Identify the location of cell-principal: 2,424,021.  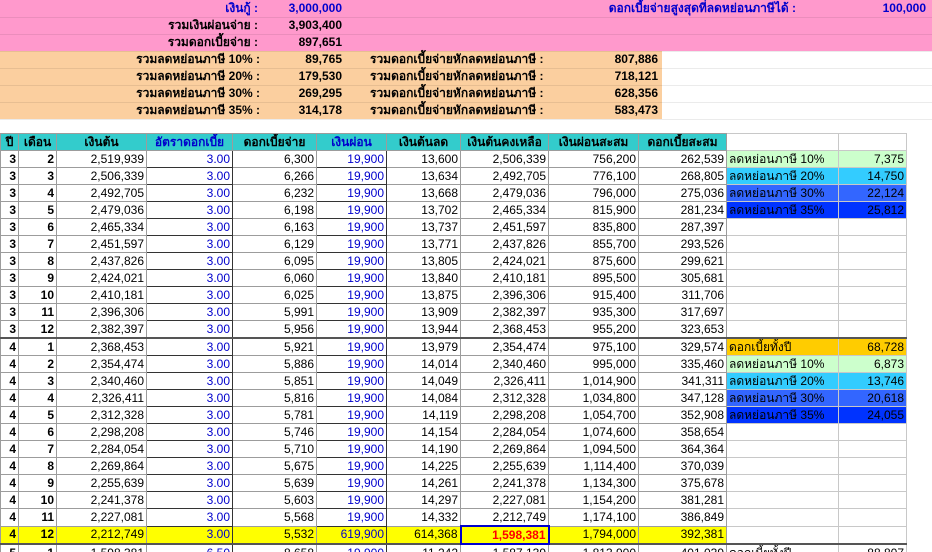
(101, 278).